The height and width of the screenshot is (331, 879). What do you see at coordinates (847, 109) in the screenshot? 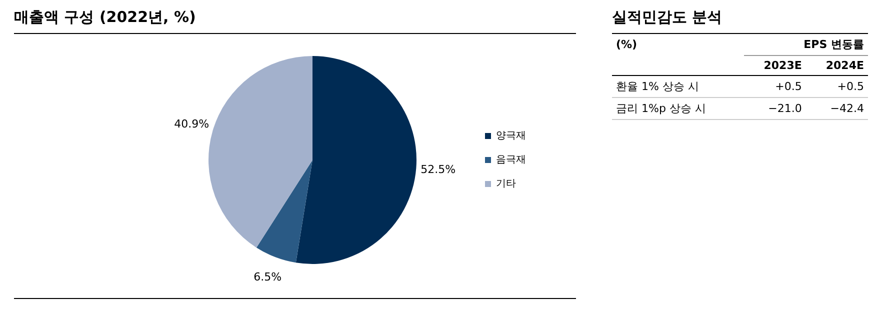
I see `data-label: −42.4` at bounding box center [847, 109].